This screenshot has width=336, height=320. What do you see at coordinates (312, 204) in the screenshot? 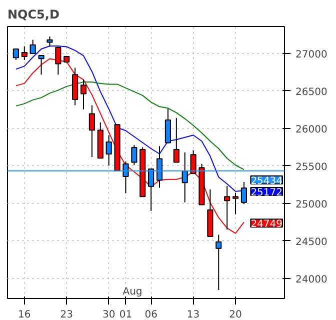
I see `y-tick-label: 25000` at bounding box center [312, 204].